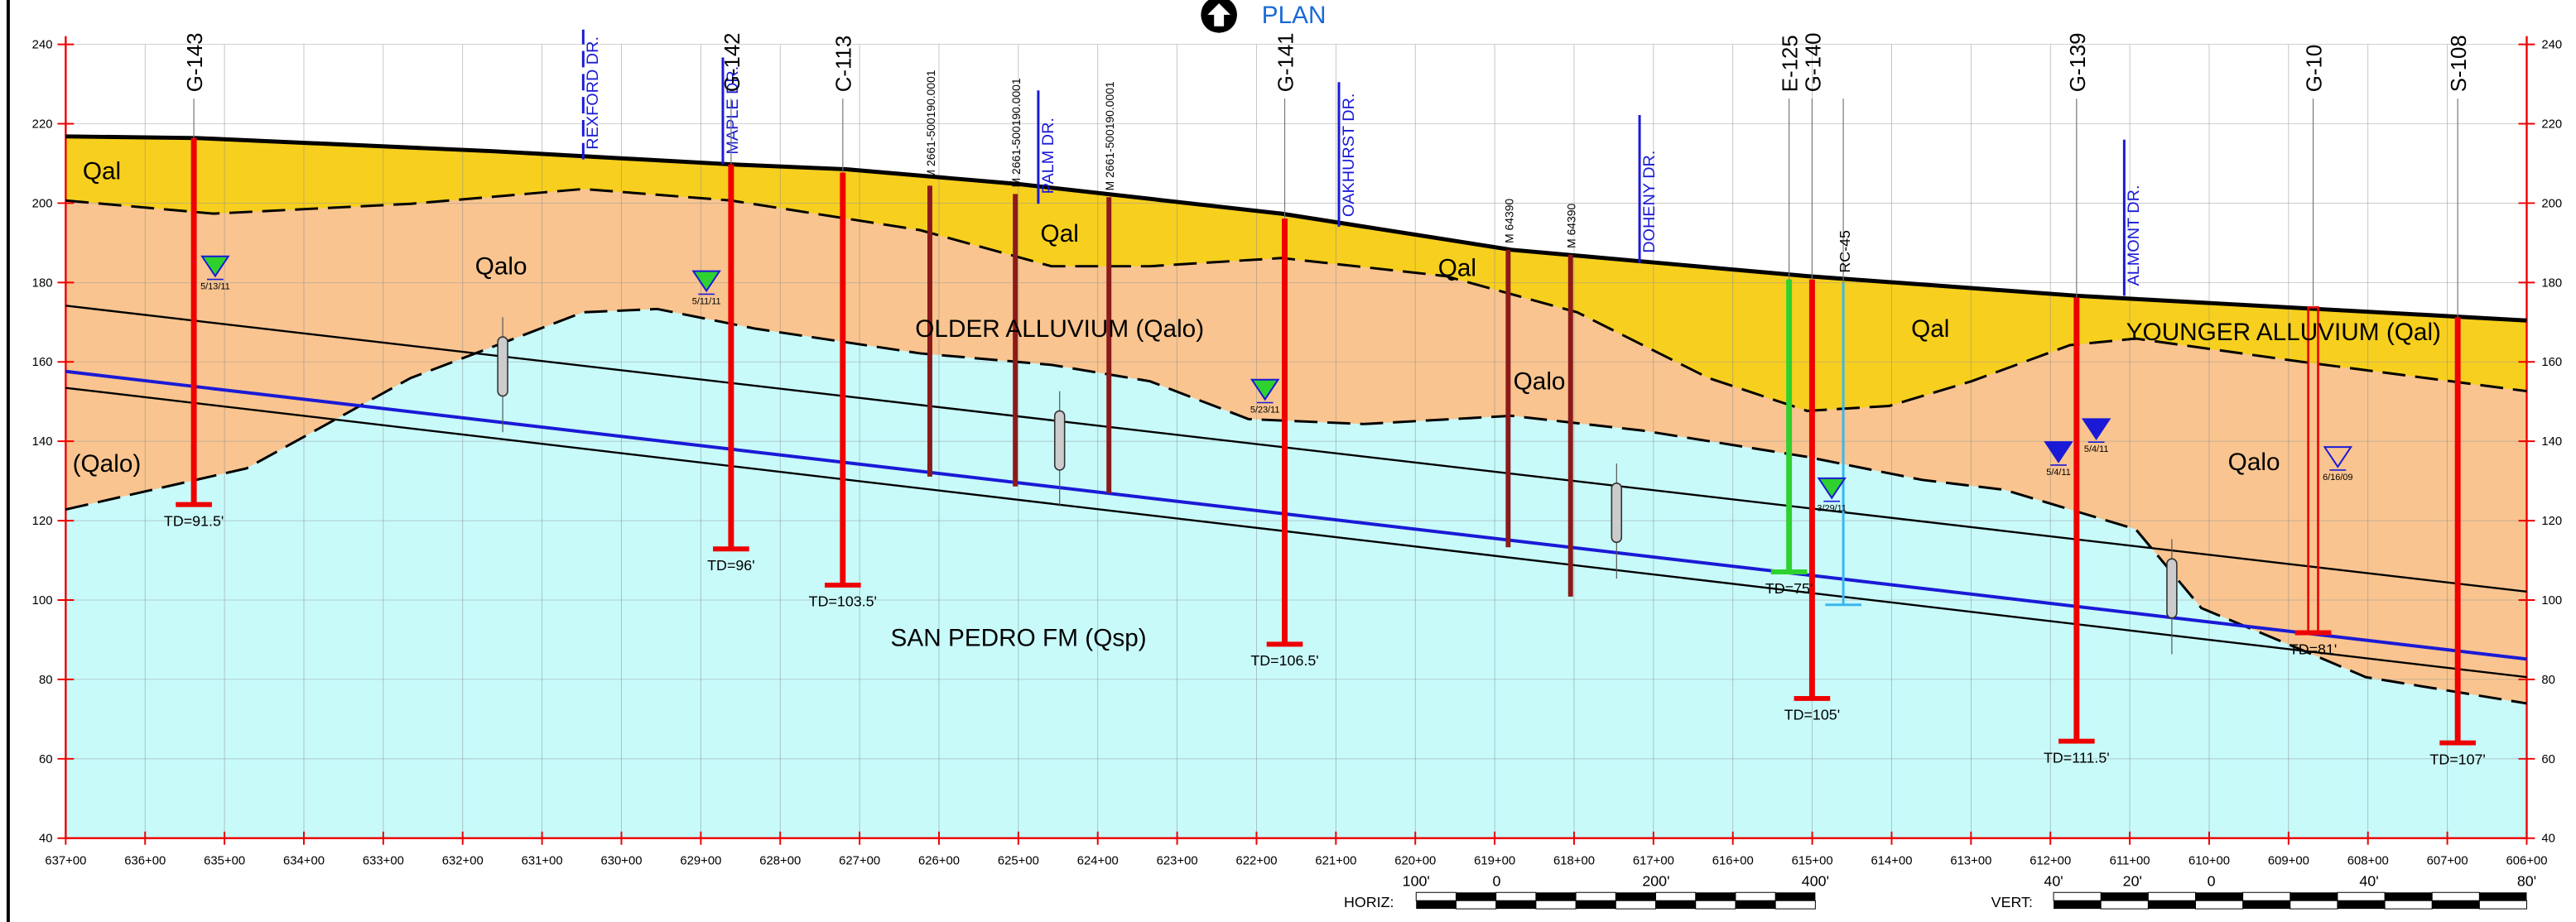 The image size is (2576, 922). Describe the element at coordinates (1508, 221) in the screenshot. I see `log-label: M 64390` at that location.